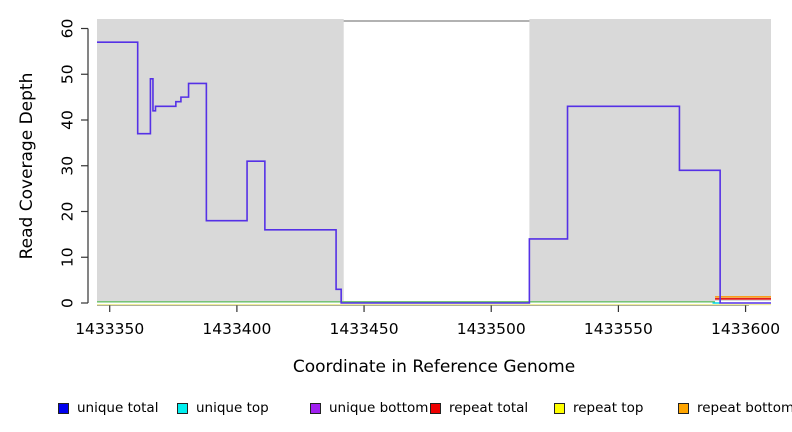 The height and width of the screenshot is (432, 792). I want to click on y-tick-label: 20, so click(68, 212).